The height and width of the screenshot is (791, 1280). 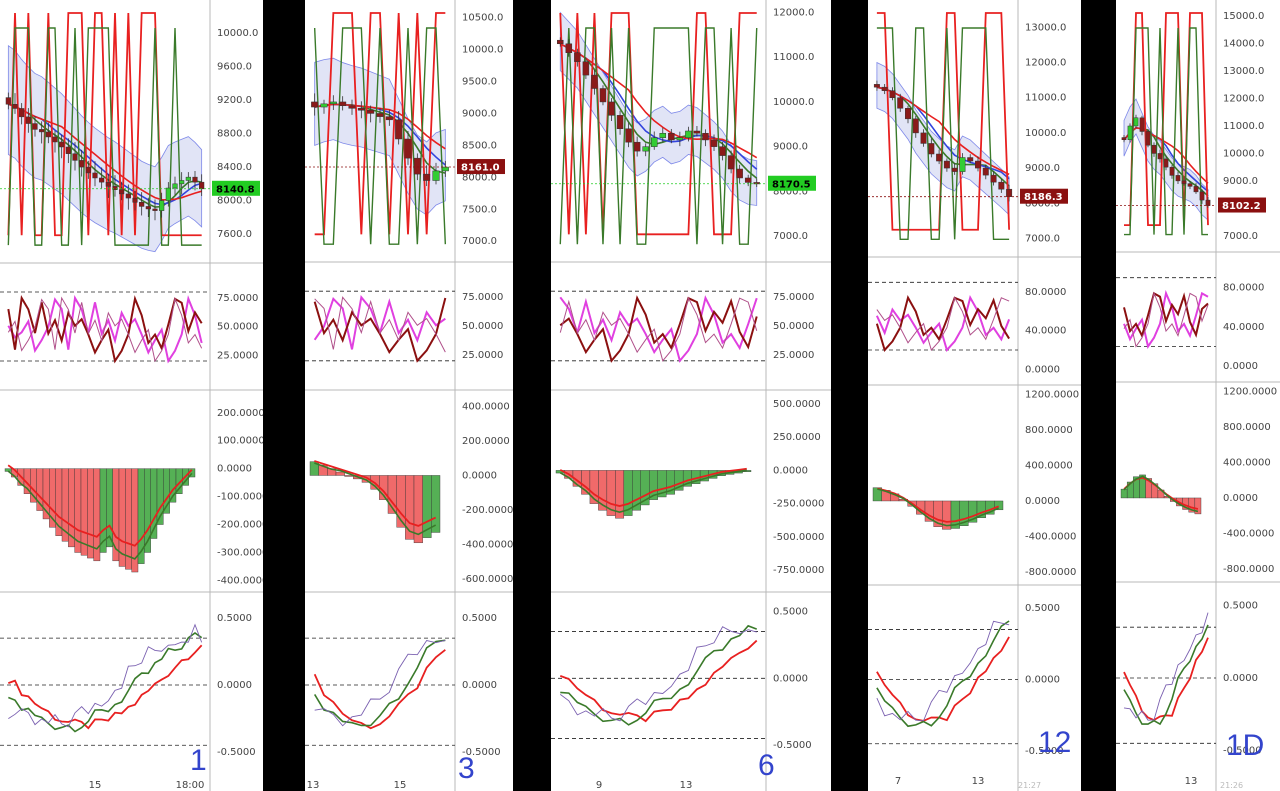 What do you see at coordinates (486, 441) in the screenshot?
I see `macd-tick-label: 200.0000` at bounding box center [486, 441].